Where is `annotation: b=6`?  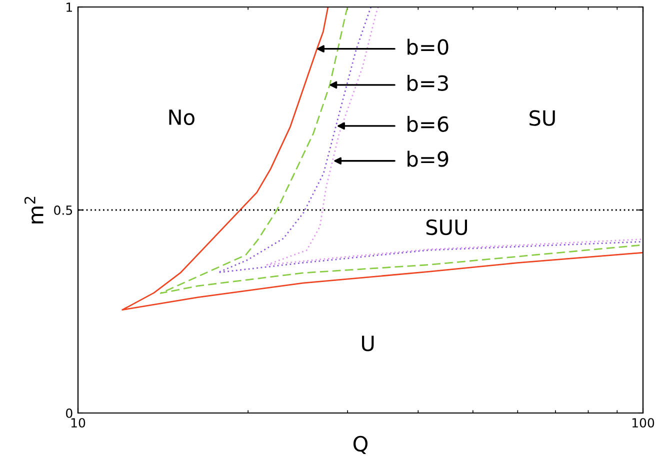 annotation: b=6 is located at coordinates (428, 124).